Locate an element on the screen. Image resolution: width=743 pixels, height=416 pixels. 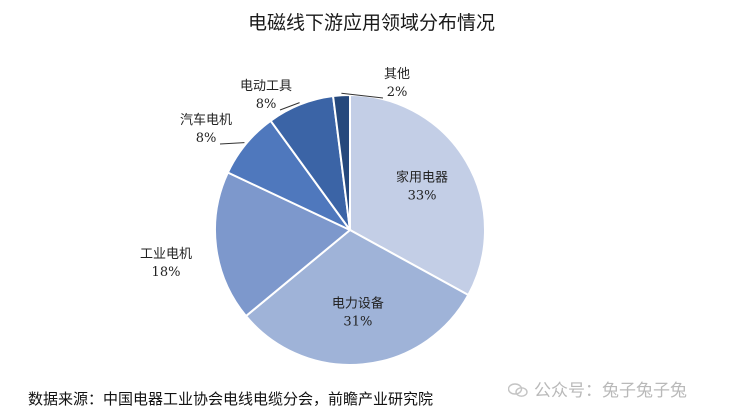
leader-line-其他 is located at coordinates (362, 95).